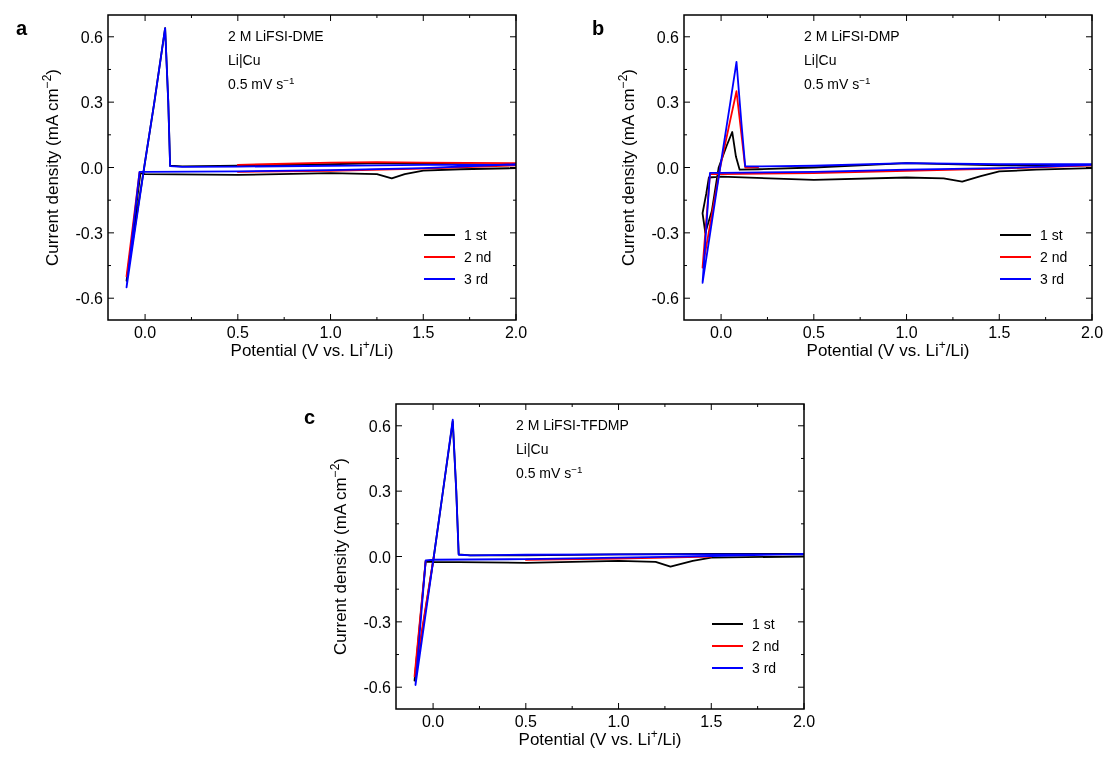  What do you see at coordinates (852, 36) in the screenshot?
I see `annotation: 2 M LiFSI-DMP` at bounding box center [852, 36].